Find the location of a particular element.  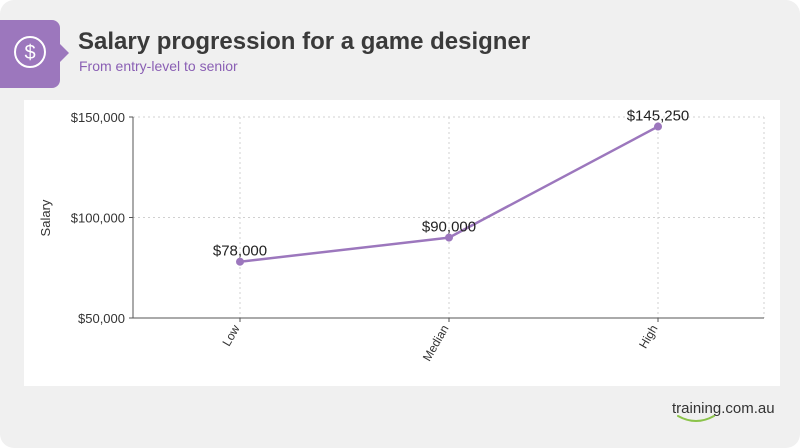

page-title: Salary progression for a game designer is located at coordinates (304, 41).